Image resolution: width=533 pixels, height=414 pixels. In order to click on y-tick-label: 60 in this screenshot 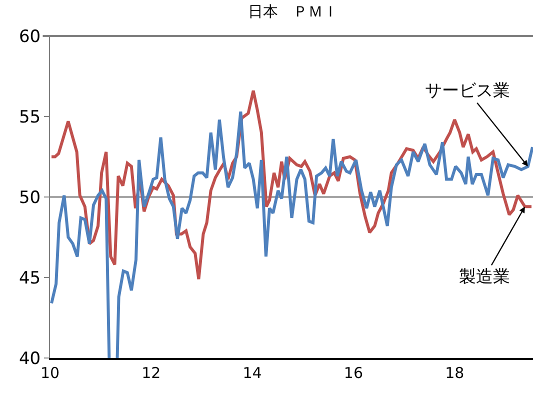, I will do `click(29, 36)`.